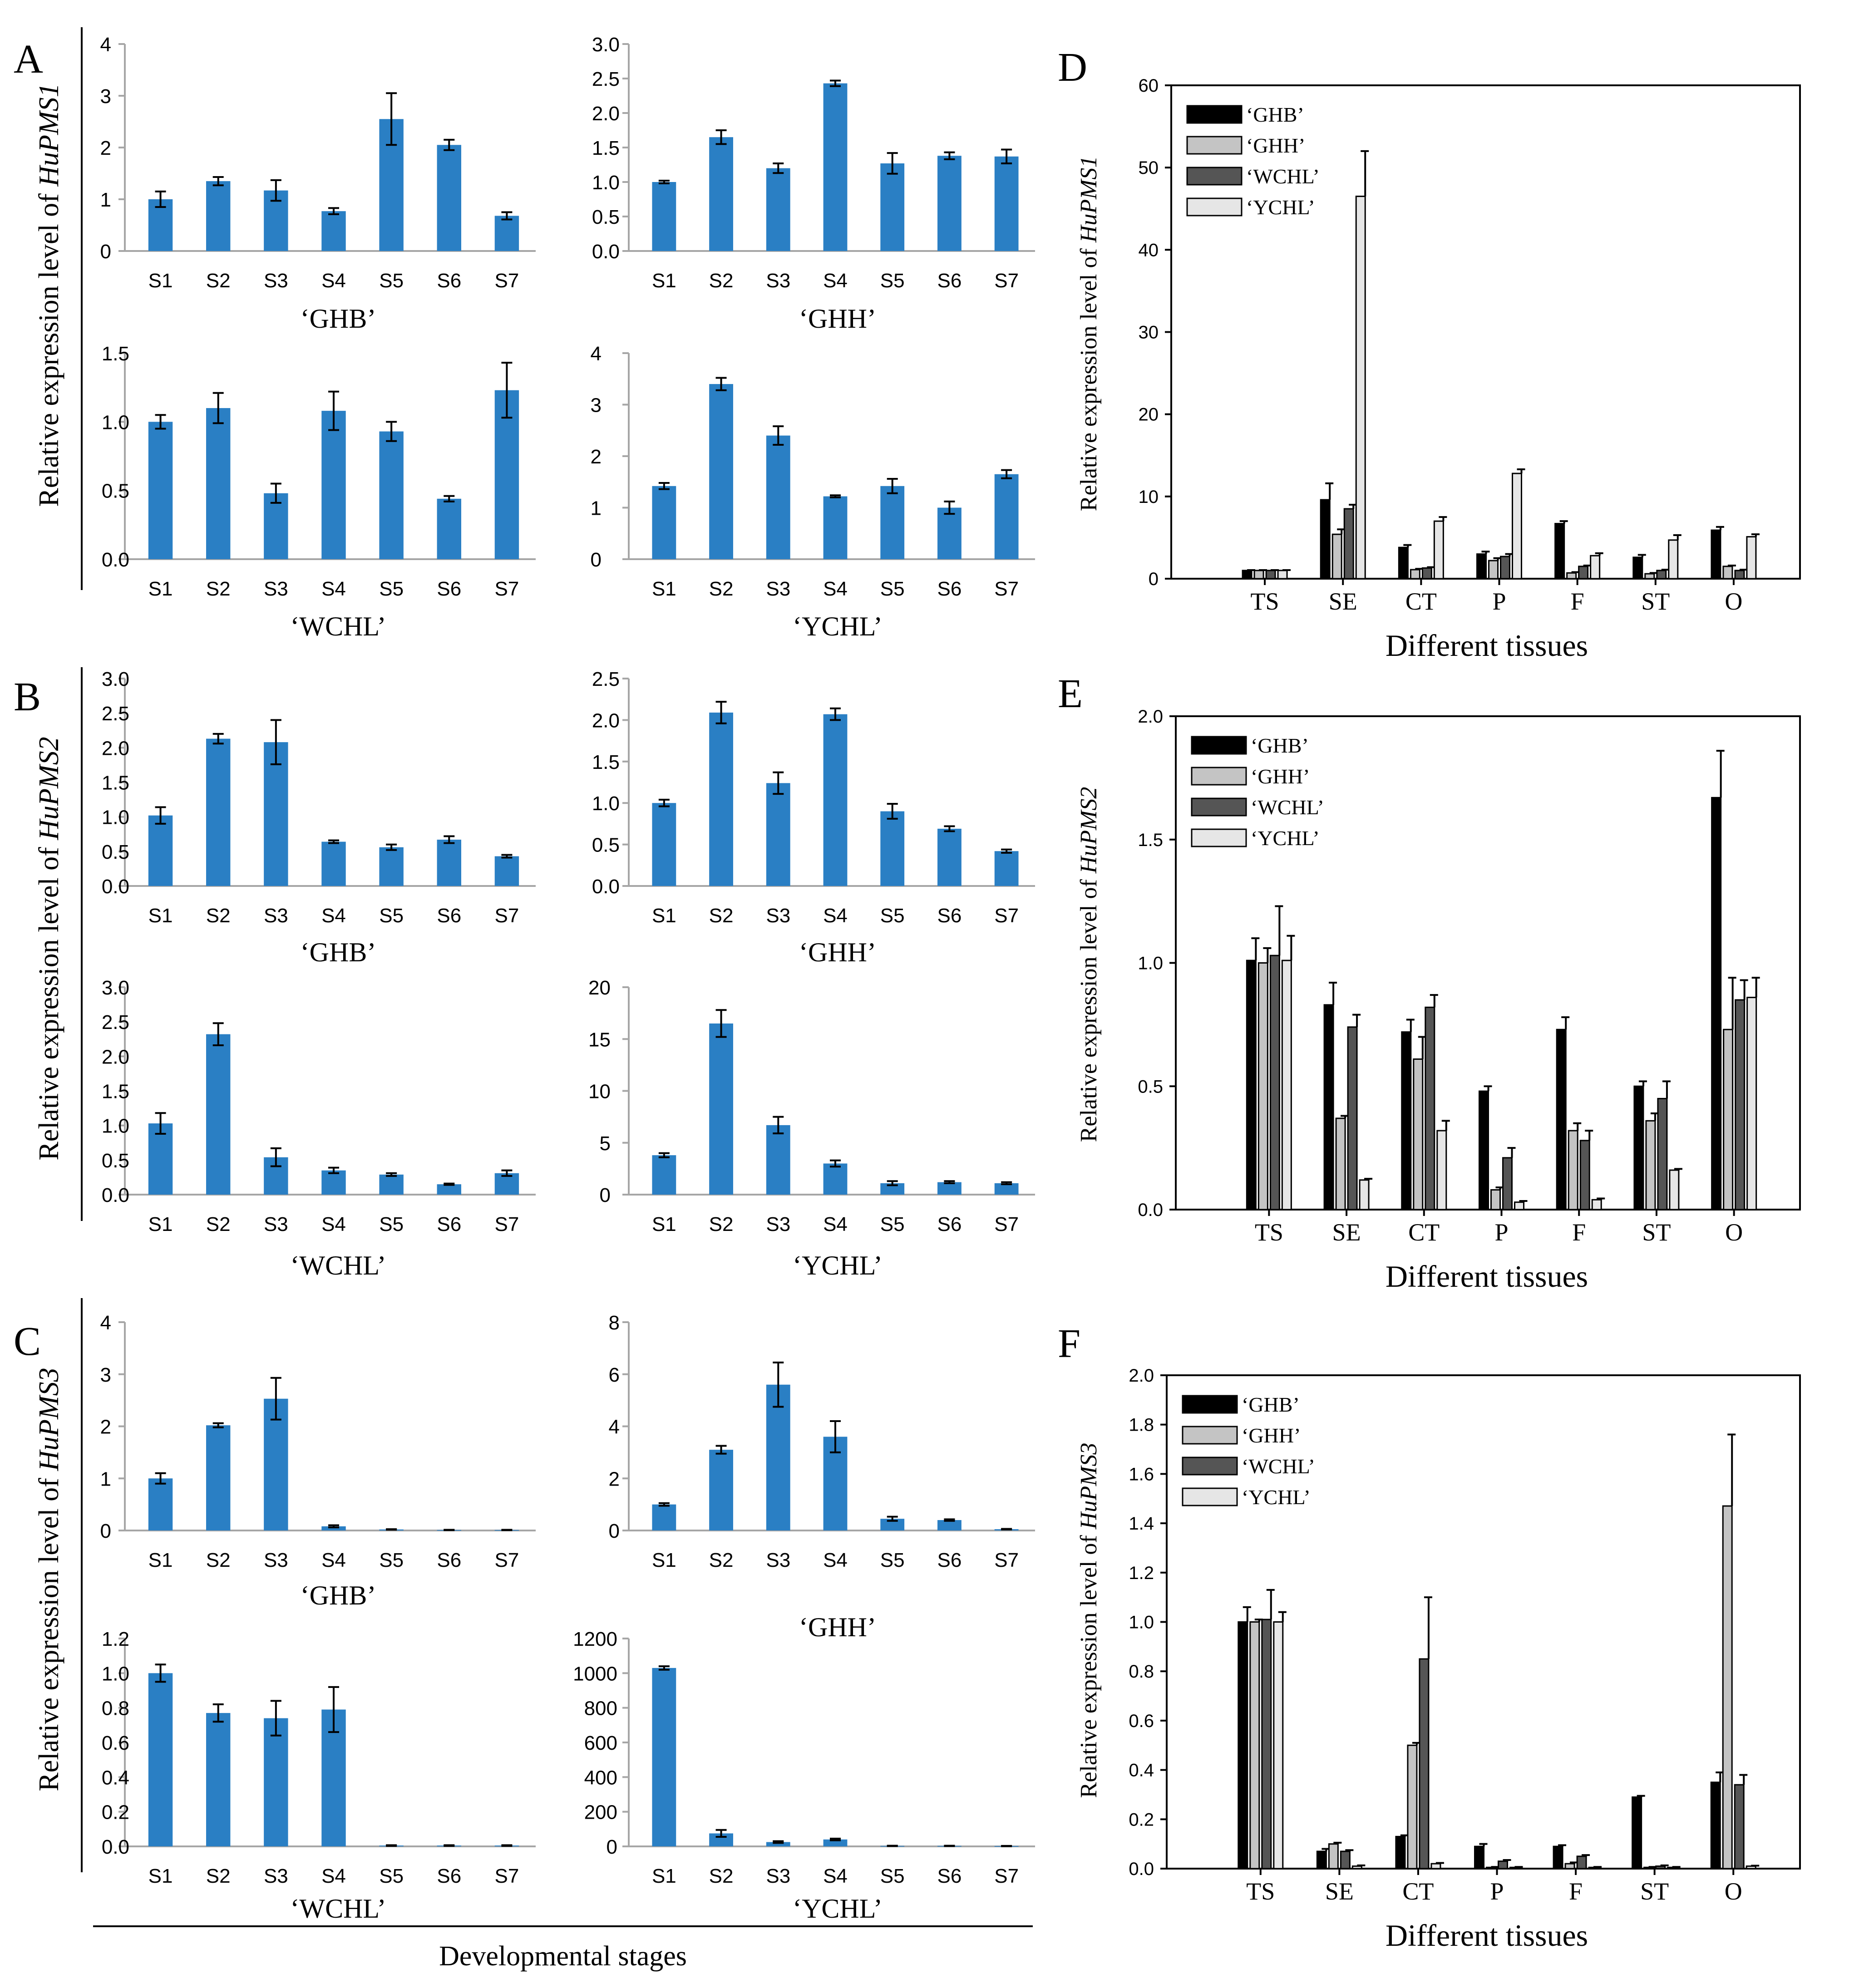 The image size is (1864, 1988). I want to click on x-tick-label: P, so click(1501, 1232).